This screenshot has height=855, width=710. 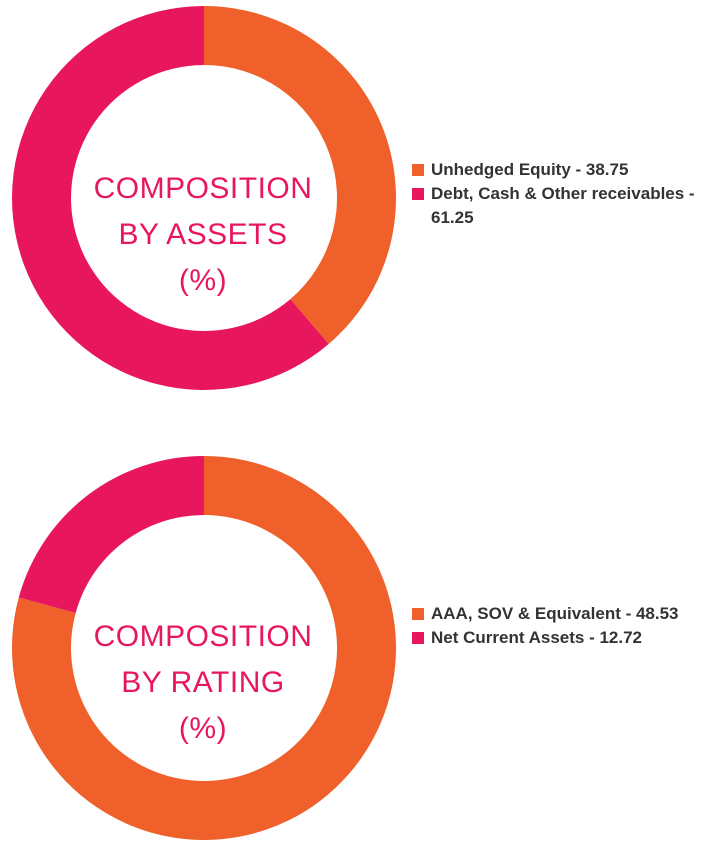 I want to click on rating-title-line-2: BY RATING, so click(x=203, y=682).